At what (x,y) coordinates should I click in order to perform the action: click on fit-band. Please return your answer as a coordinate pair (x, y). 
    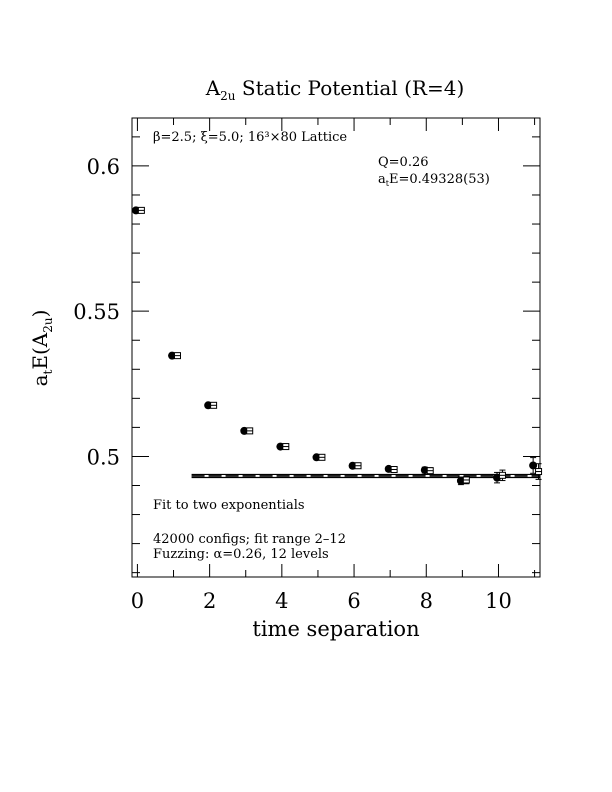
    Looking at the image, I should click on (365, 476).